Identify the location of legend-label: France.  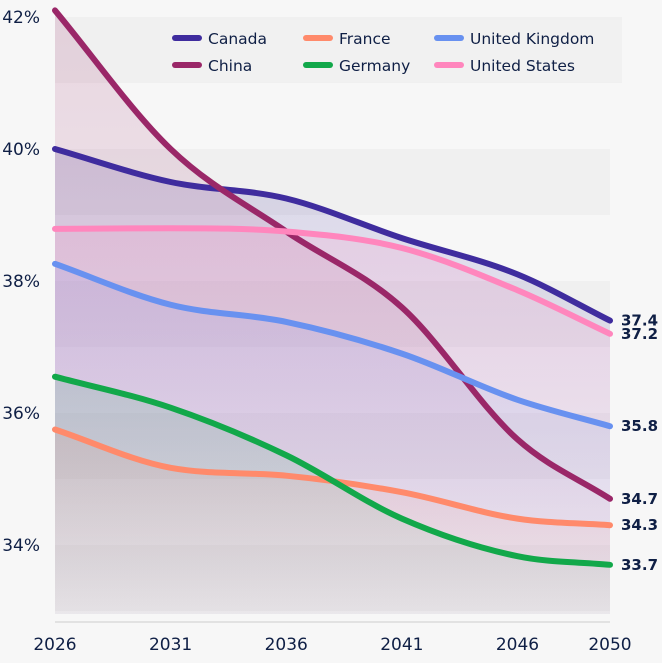
(365, 39).